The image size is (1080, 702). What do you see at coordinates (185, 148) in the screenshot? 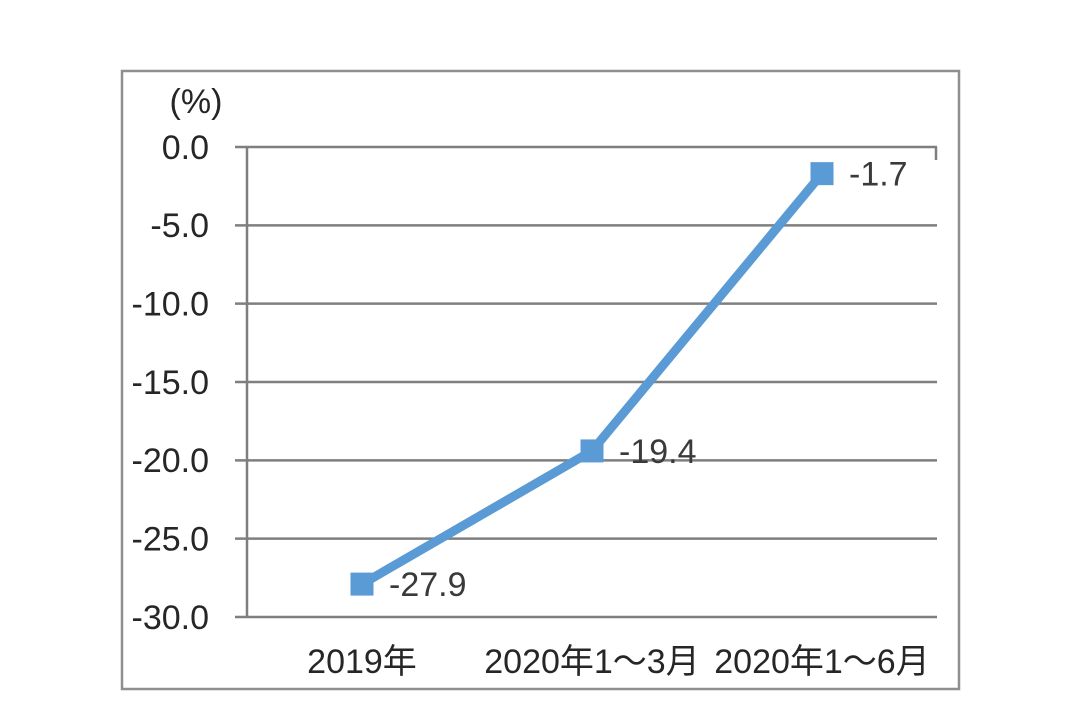
I see `y-tick-label: 0.0` at bounding box center [185, 148].